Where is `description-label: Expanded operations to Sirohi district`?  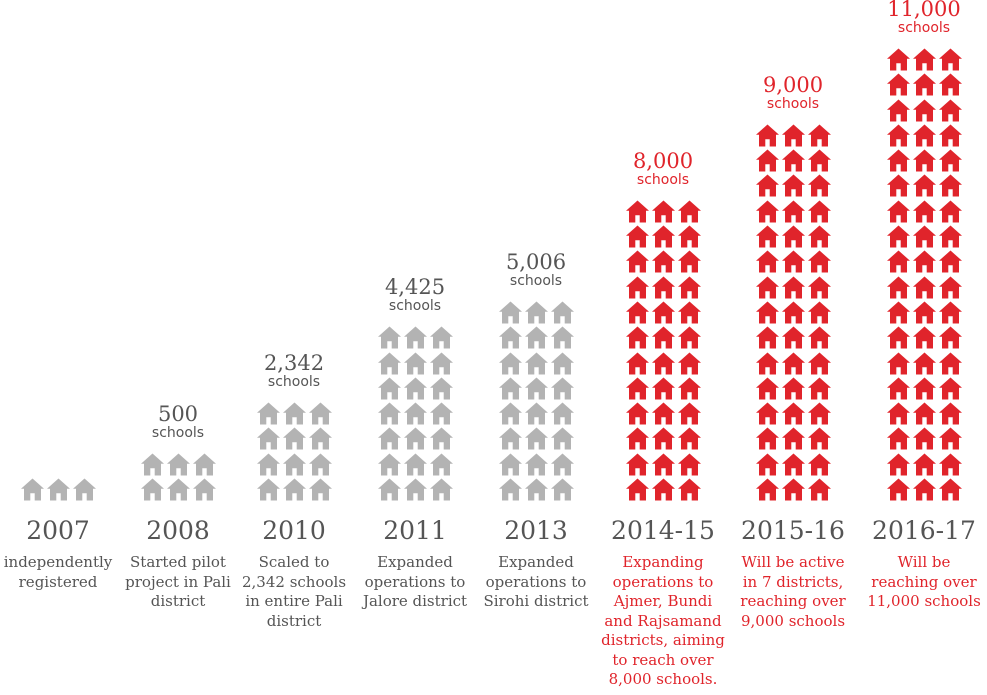
description-label: Expanded operations to Sirohi district is located at coordinates (536, 581).